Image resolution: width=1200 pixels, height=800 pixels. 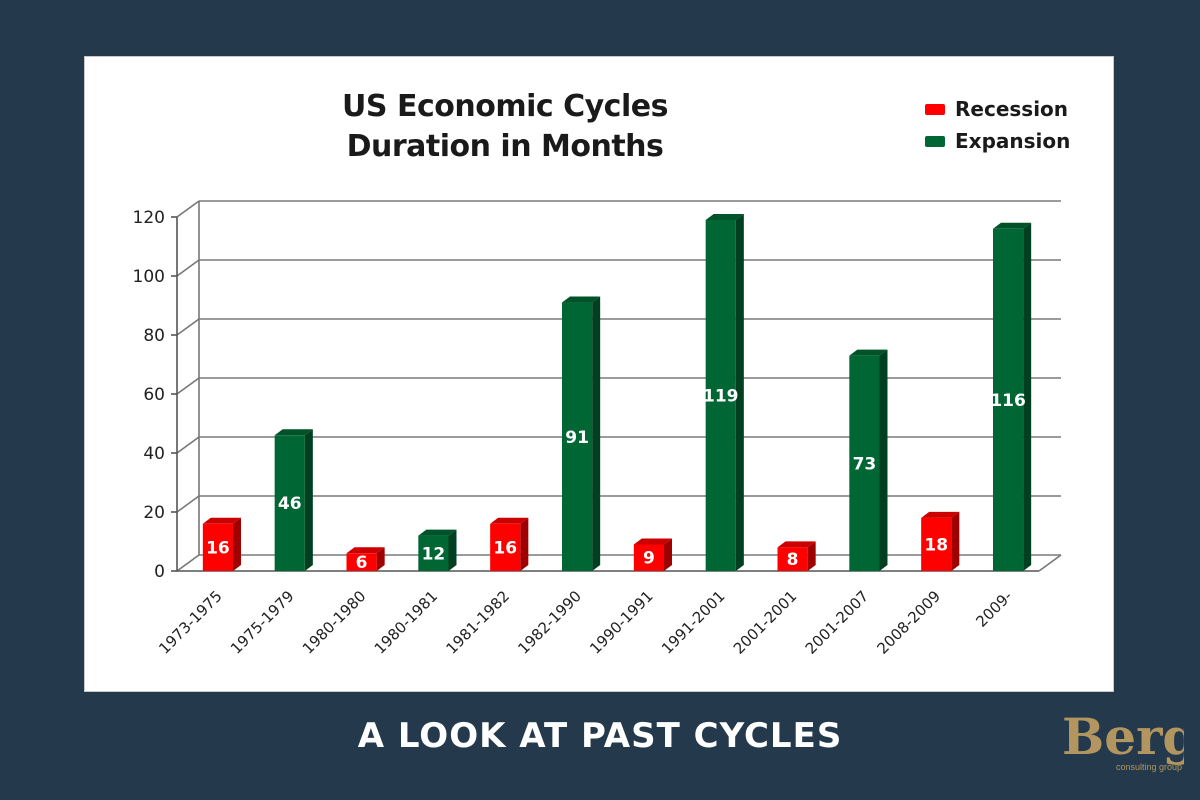 I want to click on x-tick-label: 2009-, so click(x=994, y=609).